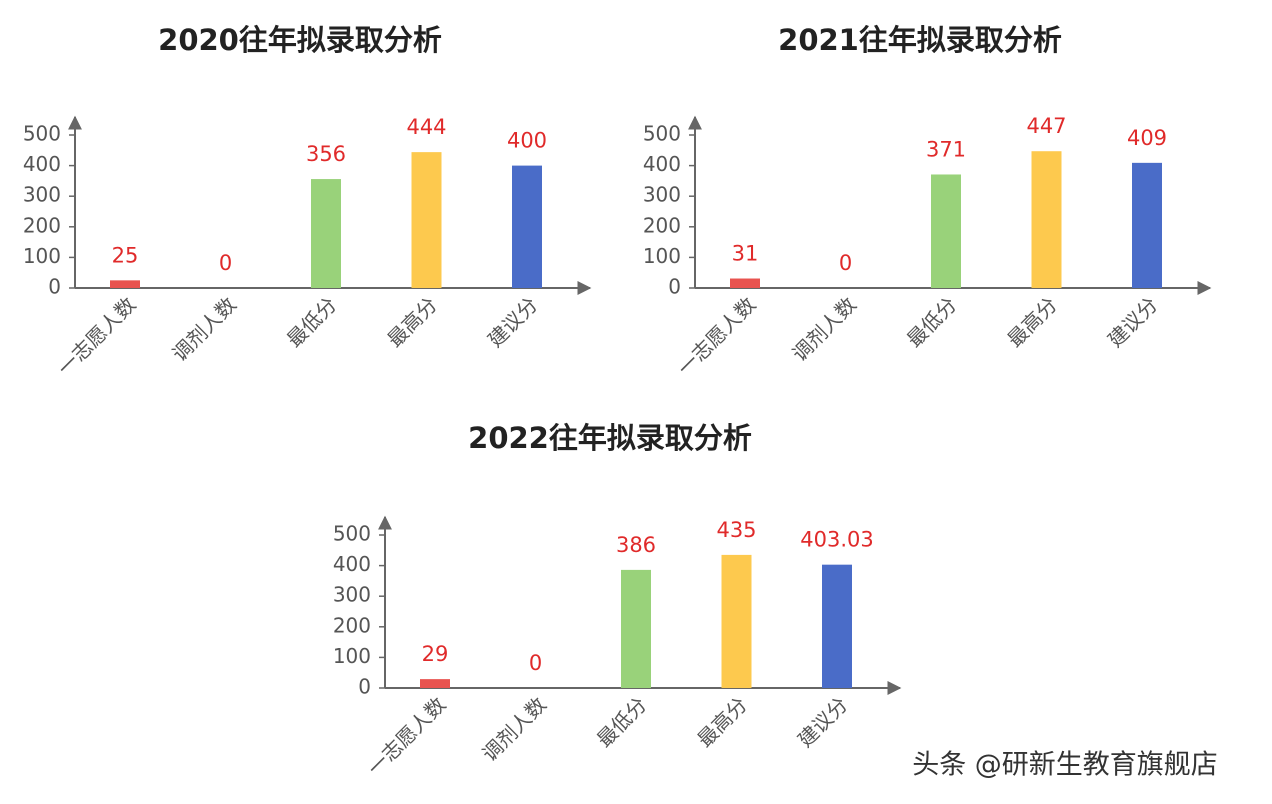  Describe the element at coordinates (426, 127) in the screenshot. I see `value-label: 444` at that location.